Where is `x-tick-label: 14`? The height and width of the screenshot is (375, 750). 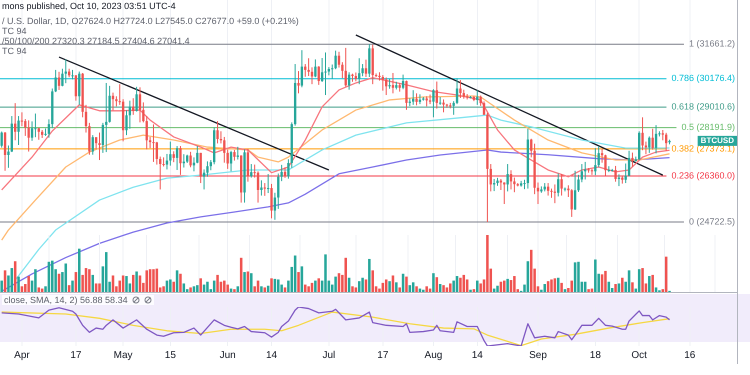
x-tick-label: 14 is located at coordinates (478, 355).